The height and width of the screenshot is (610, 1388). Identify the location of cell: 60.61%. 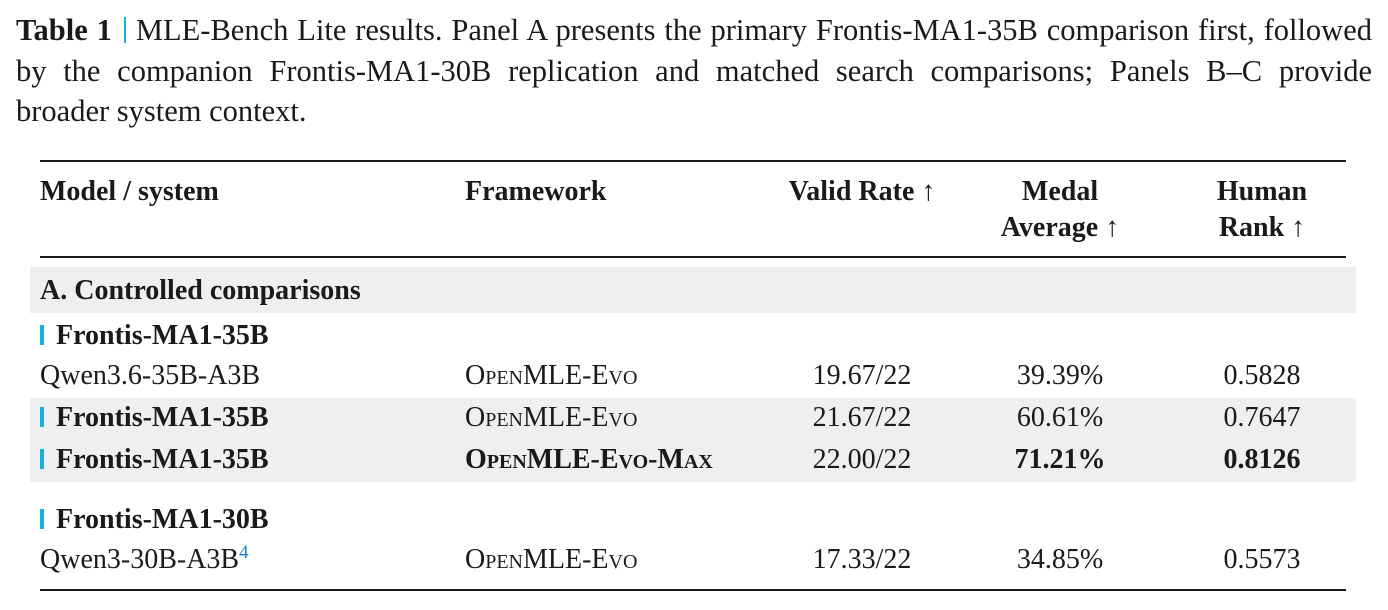
(1060, 417).